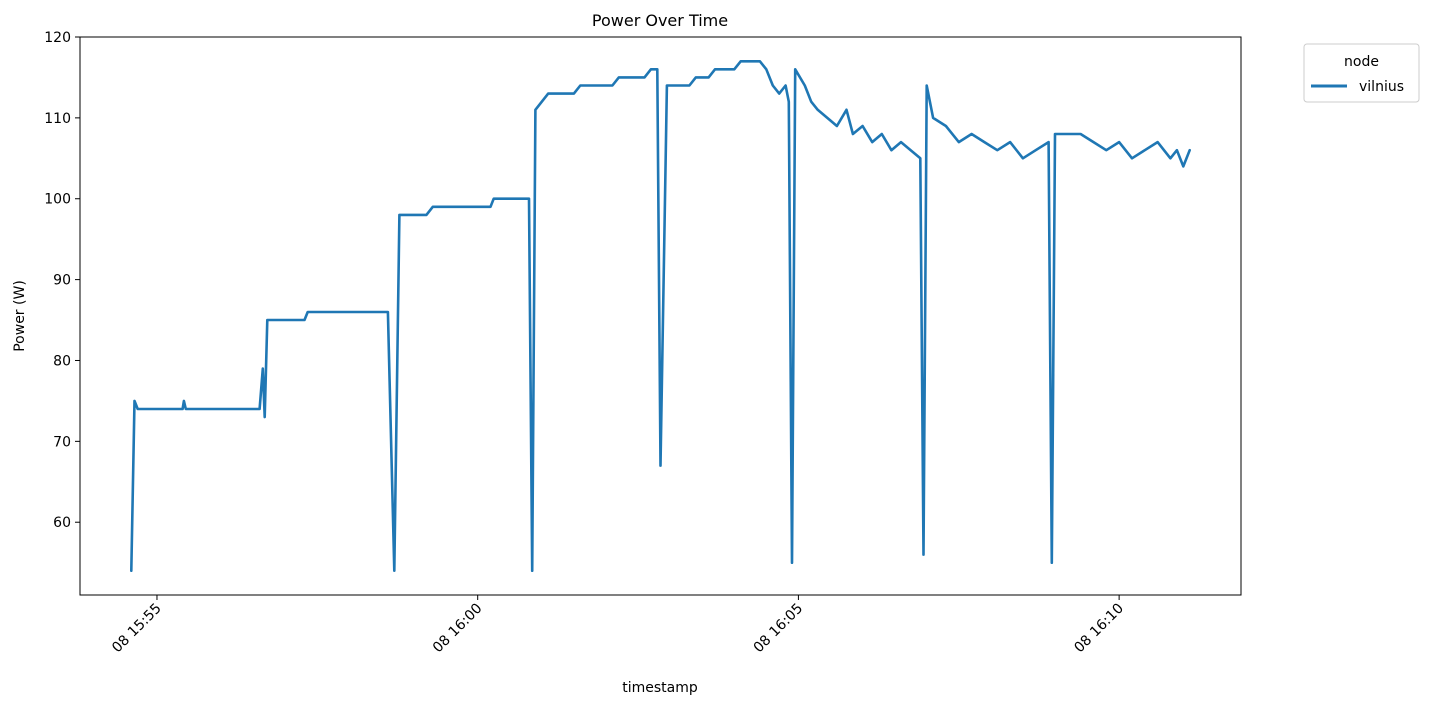 The width and height of the screenshot is (1431, 708). Describe the element at coordinates (660, 688) in the screenshot. I see `x-axis-label: timestamp` at that location.